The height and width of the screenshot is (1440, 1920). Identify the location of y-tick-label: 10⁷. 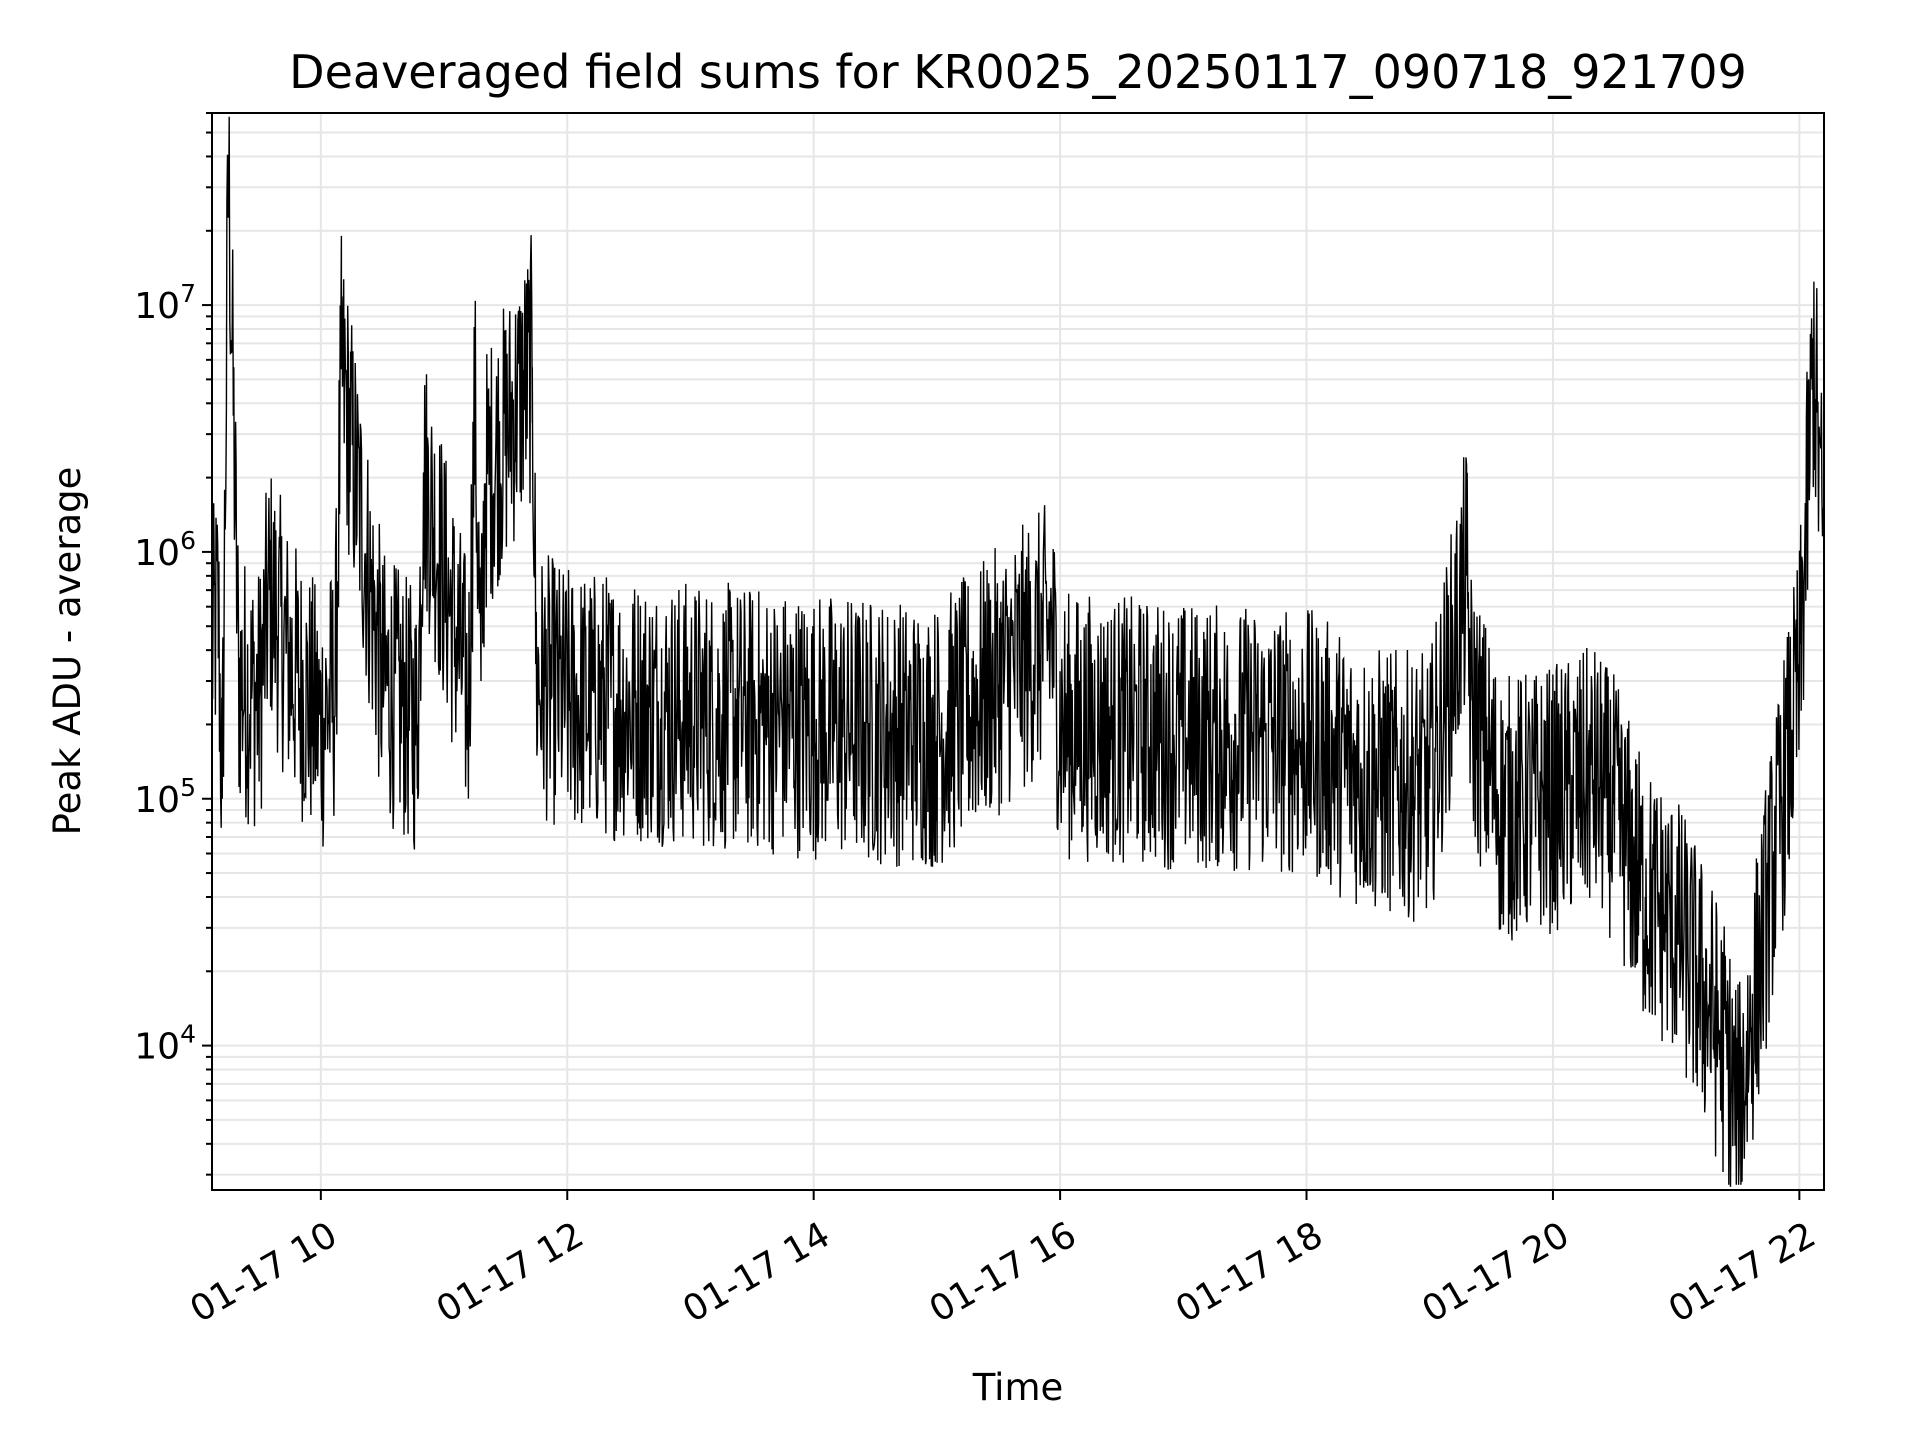
(165, 303).